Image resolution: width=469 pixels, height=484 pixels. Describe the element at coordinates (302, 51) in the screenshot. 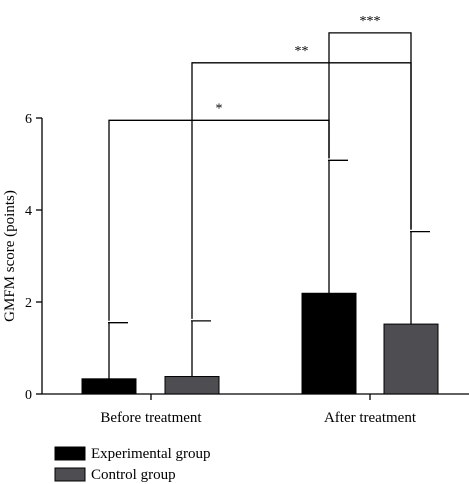

I see `significance-label: **` at that location.